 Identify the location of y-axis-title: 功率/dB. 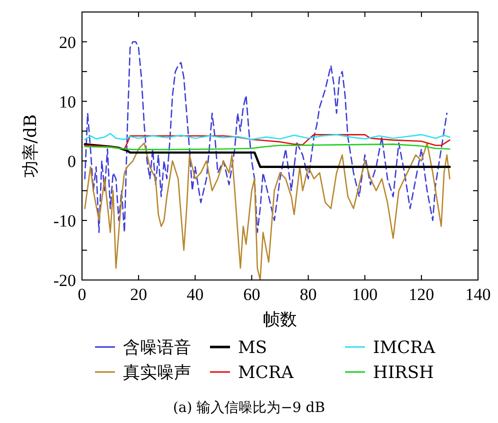
(31, 146).